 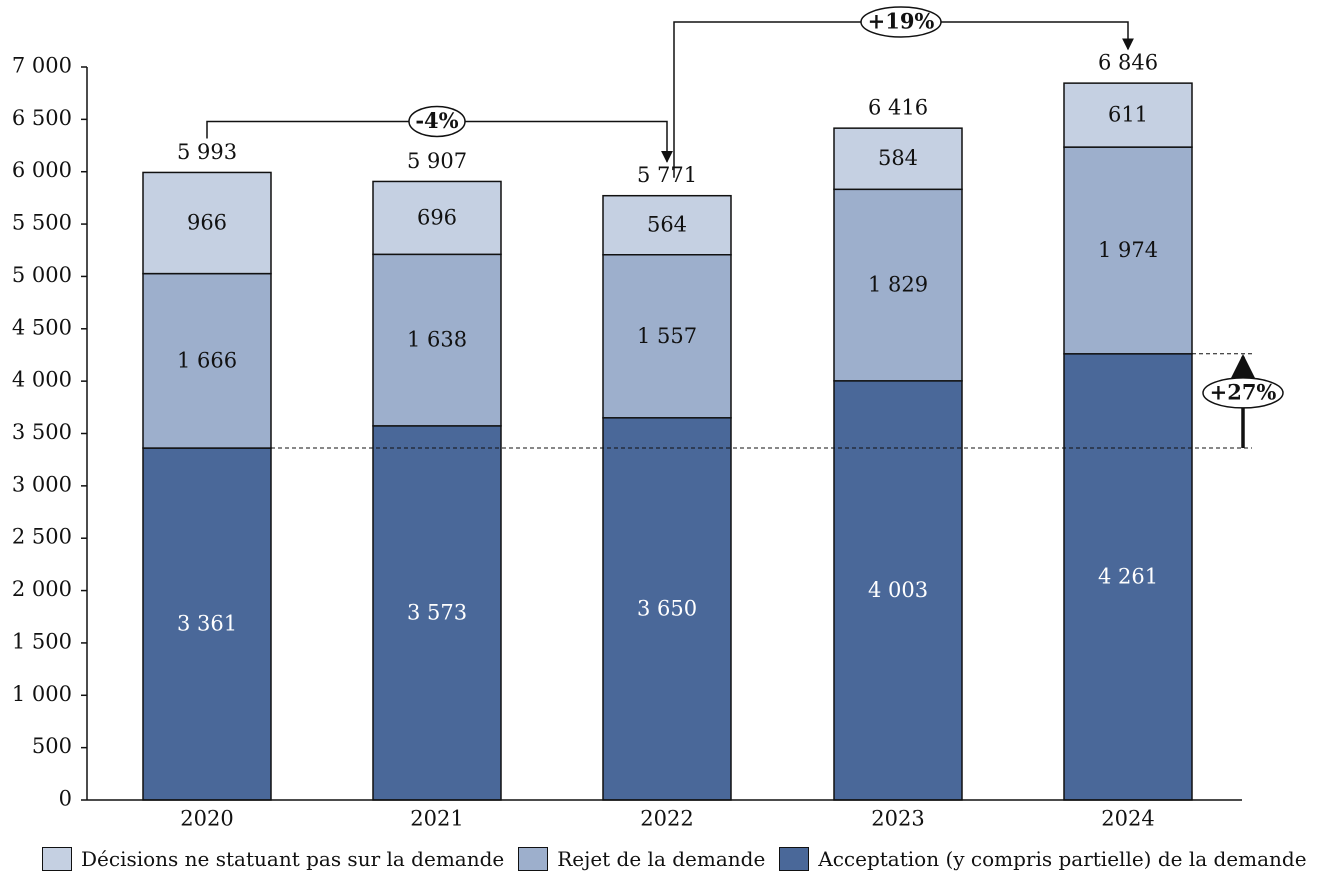 I want to click on y-tick-label: 2 000, so click(x=42, y=589).